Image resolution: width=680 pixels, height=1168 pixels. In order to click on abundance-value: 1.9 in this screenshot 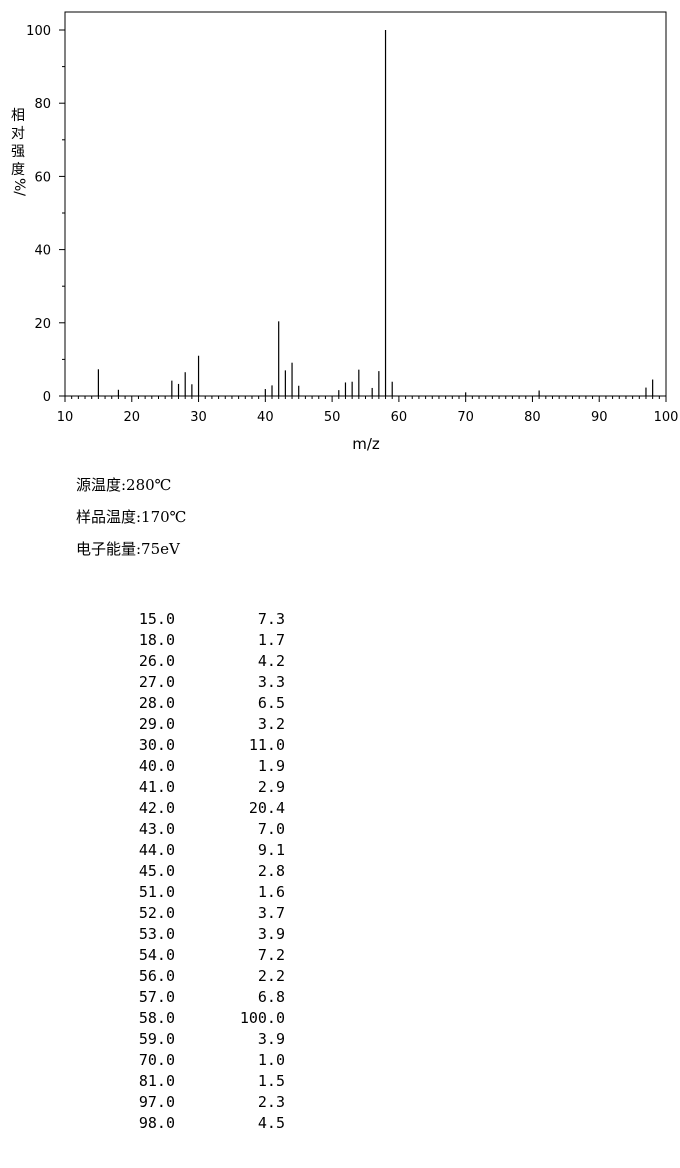, I will do `click(271, 766)`.